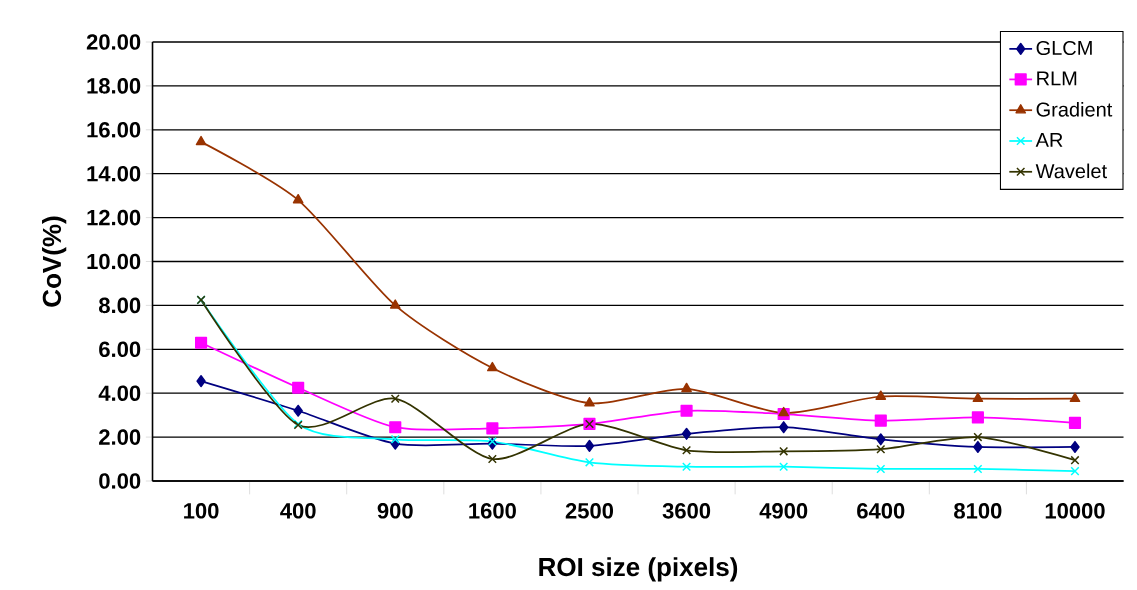  What do you see at coordinates (114, 86) in the screenshot?
I see `y-tick-label: 18.00` at bounding box center [114, 86].